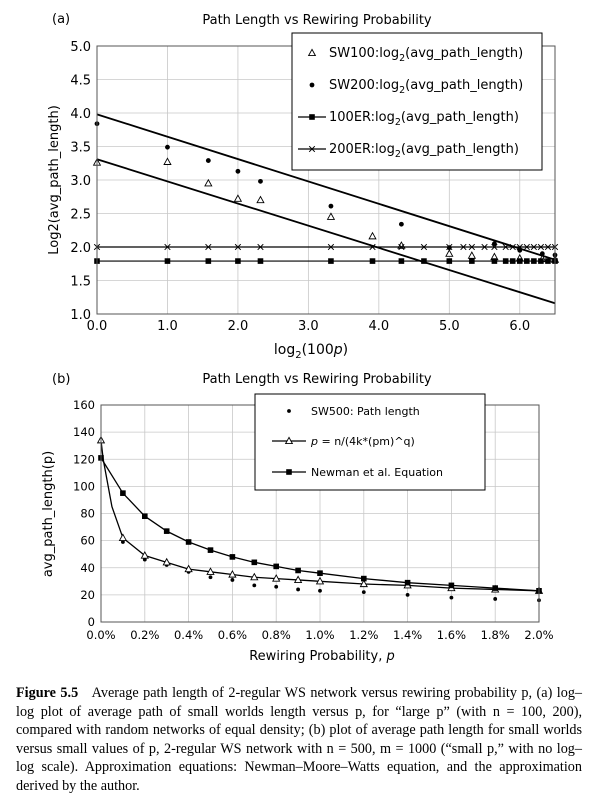 Image resolution: width=600 pixels, height=802 pixels. I want to click on legend-marker-100er, so click(312, 117).